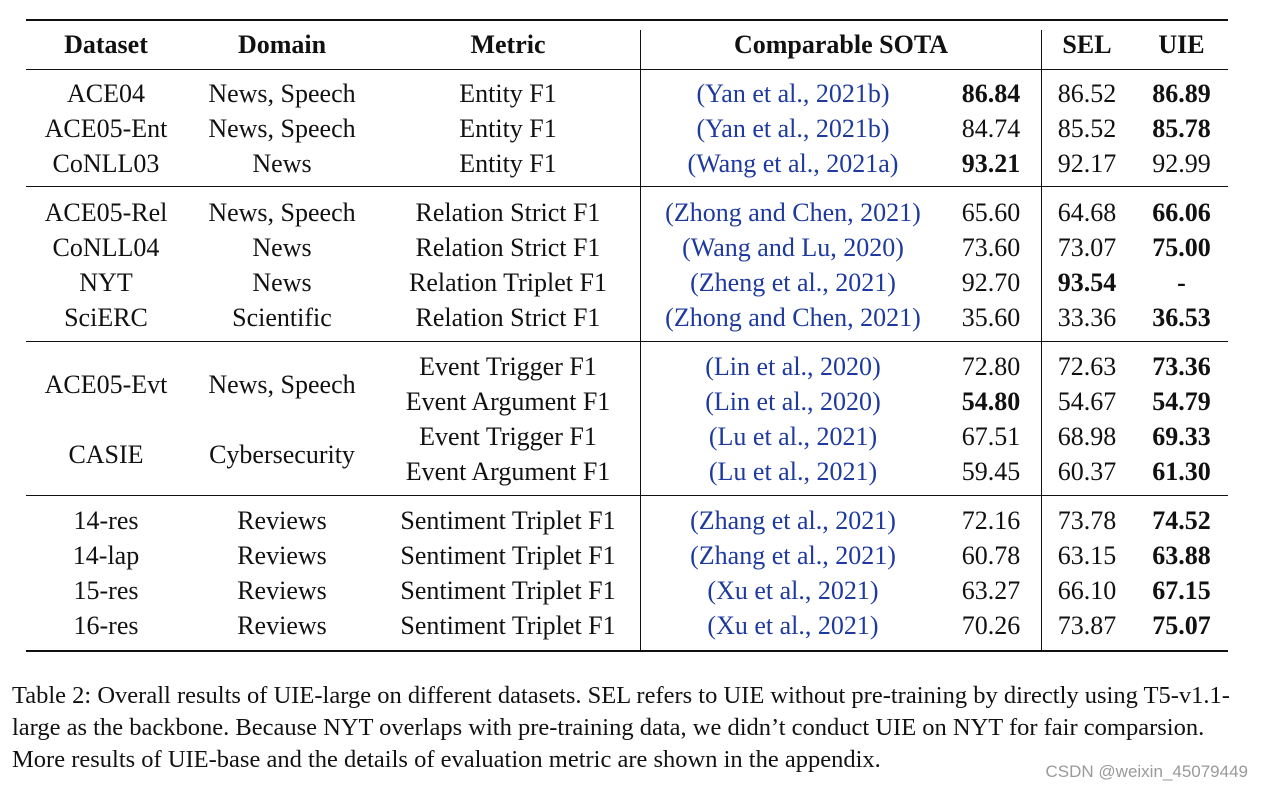 Image resolution: width=1262 pixels, height=795 pixels. What do you see at coordinates (1181, 401) in the screenshot?
I see `uie-value: 54.79` at bounding box center [1181, 401].